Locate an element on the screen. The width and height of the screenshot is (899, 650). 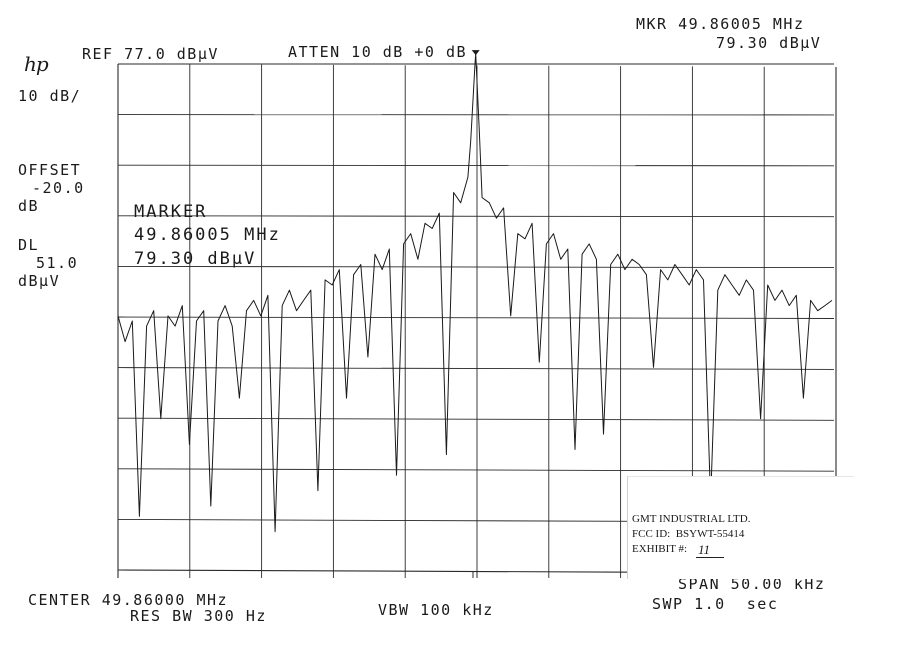
marker-indicator-group is located at coordinates (475, 53).